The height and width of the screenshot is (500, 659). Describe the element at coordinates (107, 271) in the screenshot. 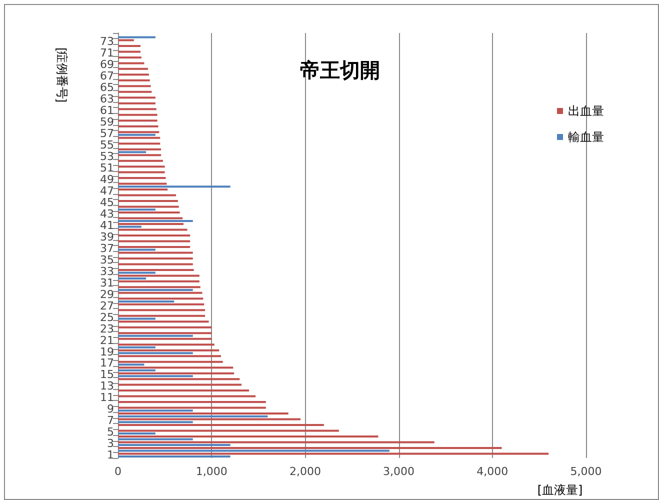

I see `y-tick-label: 33` at that location.